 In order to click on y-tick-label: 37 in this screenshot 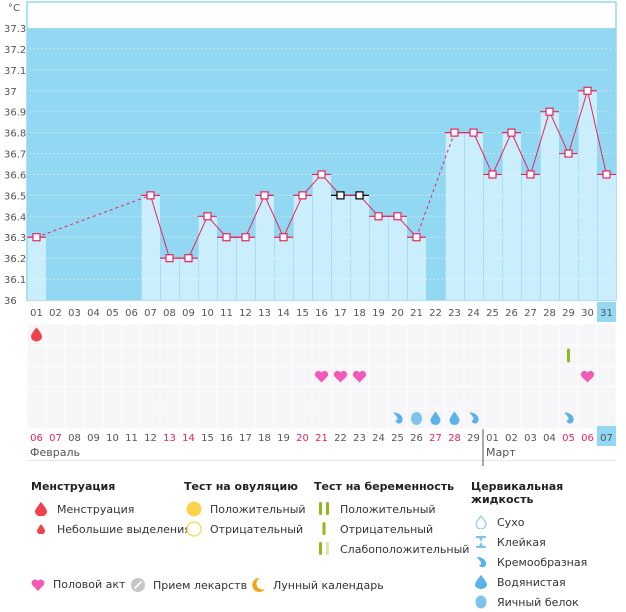, I will do `click(10, 92)`.